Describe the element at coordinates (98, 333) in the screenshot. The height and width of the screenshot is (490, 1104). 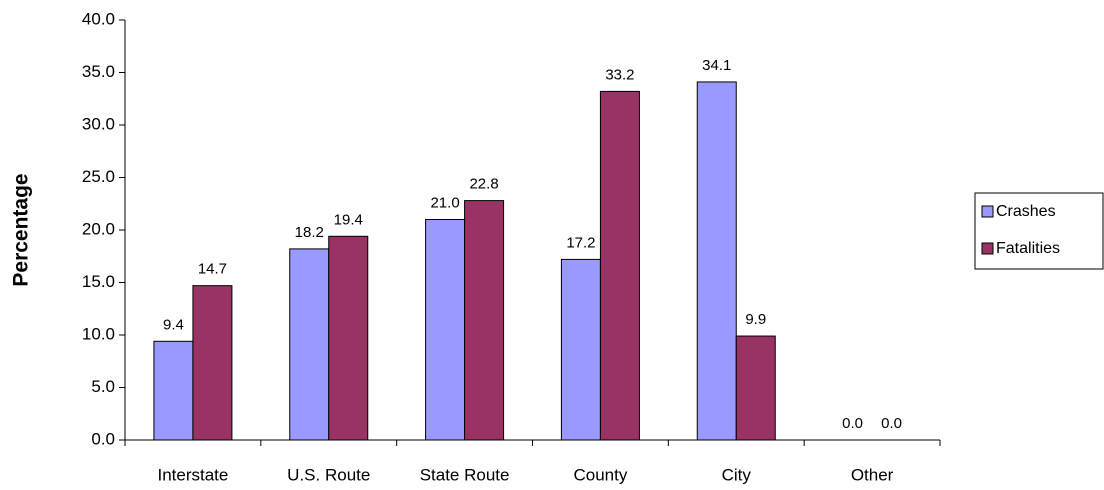
I see `y-tick-label: 10.0` at that location.